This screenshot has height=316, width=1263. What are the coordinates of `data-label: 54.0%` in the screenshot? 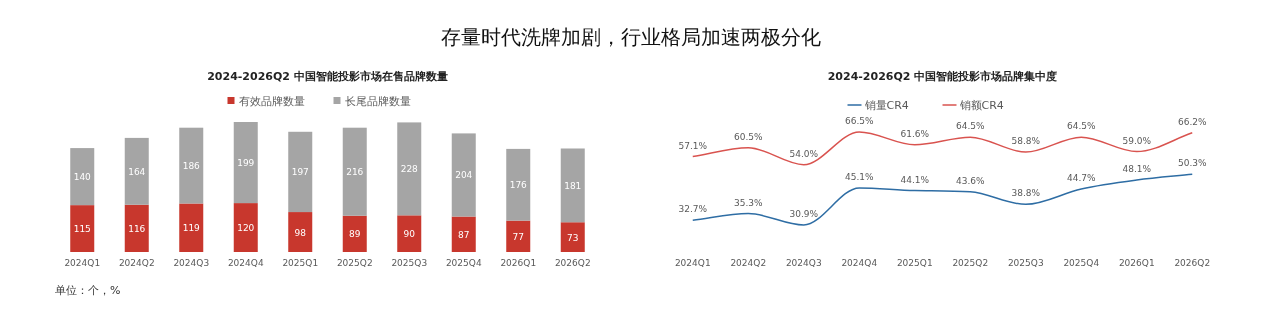 It's located at (804, 153).